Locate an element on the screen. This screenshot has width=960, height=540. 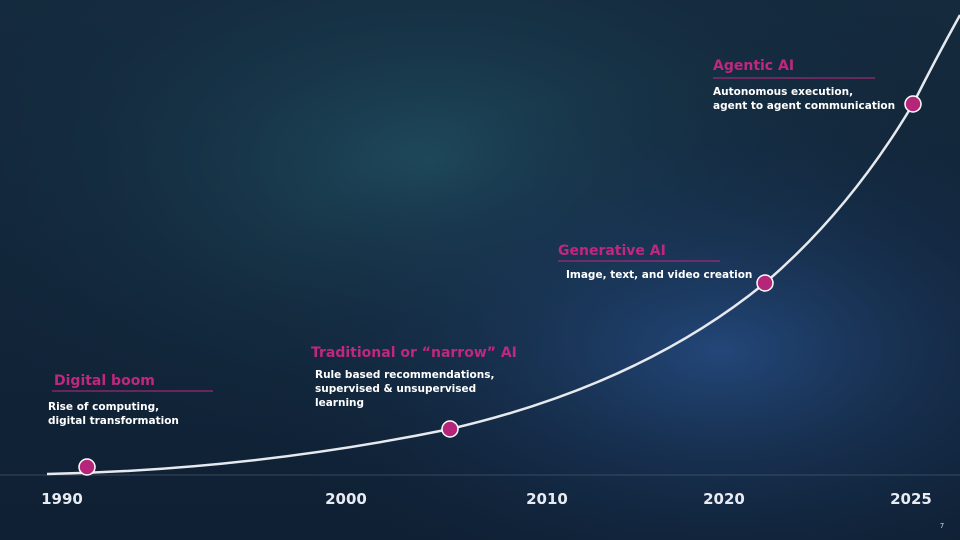
year-label: 2000 is located at coordinates (346, 499).